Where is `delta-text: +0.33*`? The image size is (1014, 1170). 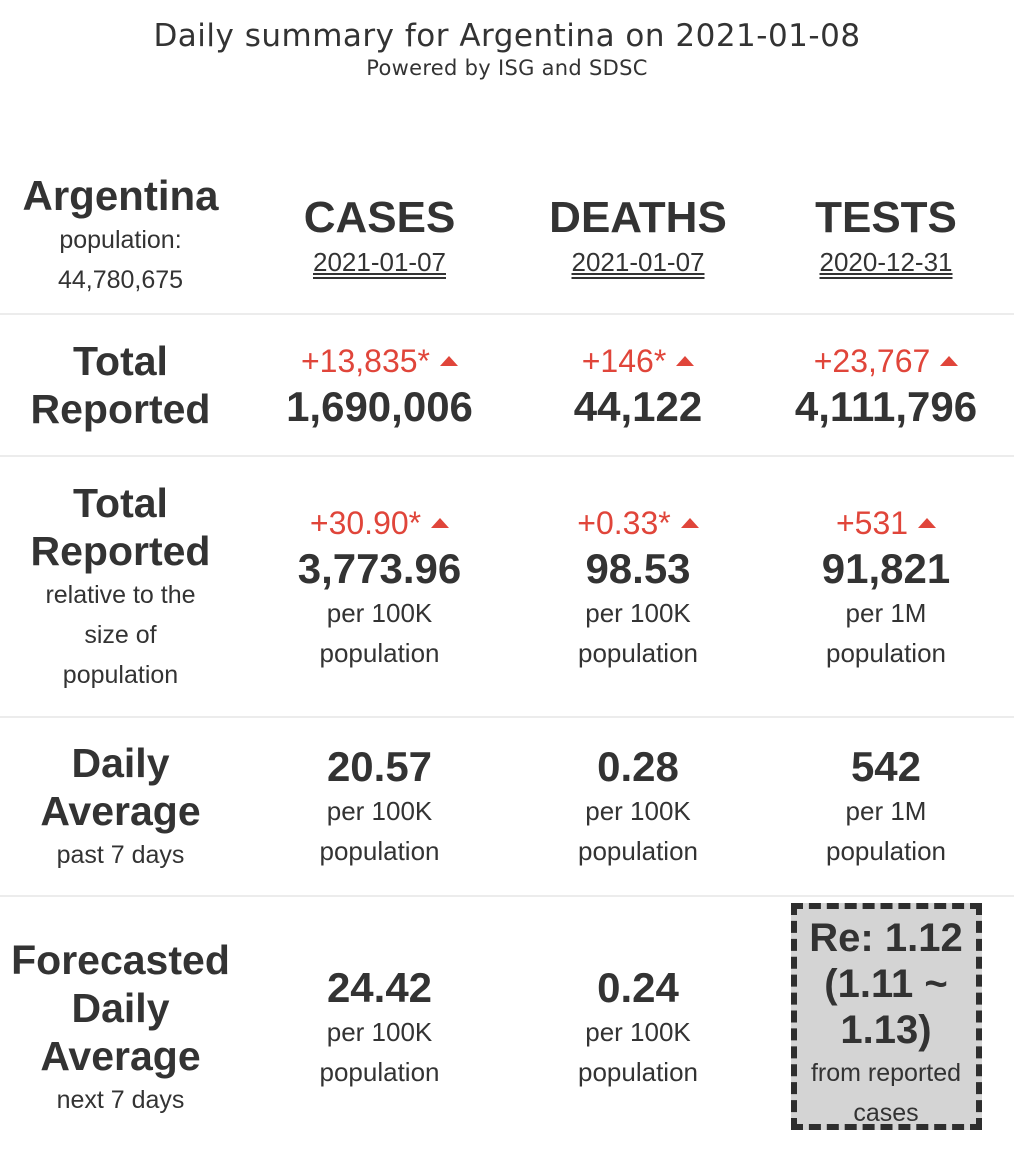
delta-text: +0.33* is located at coordinates (624, 522).